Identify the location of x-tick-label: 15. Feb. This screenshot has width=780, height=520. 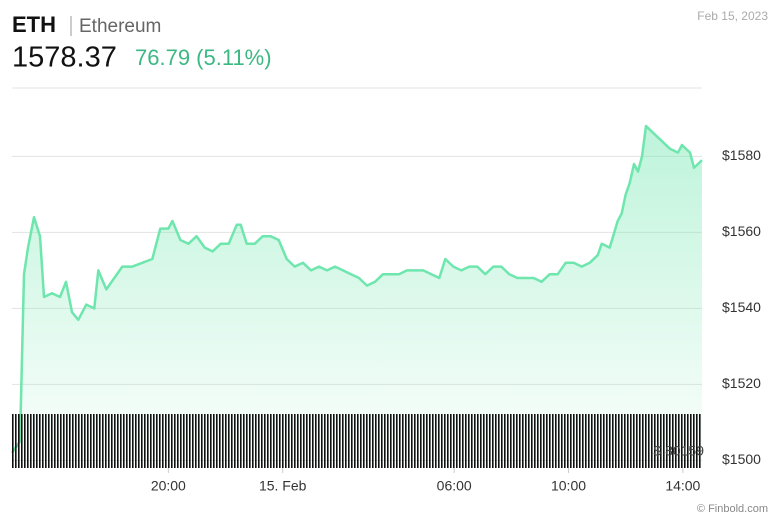
(283, 486).